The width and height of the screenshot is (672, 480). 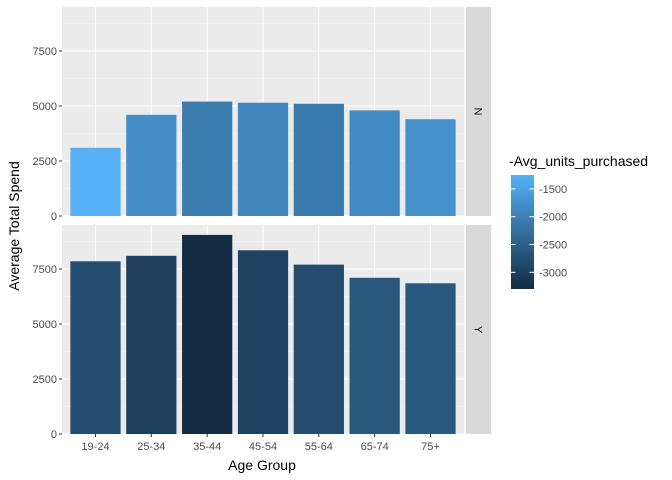 I want to click on x-axis: 19-24 25-34 35-44 45-54 55-64 65-74 75+, so click(x=260, y=443).